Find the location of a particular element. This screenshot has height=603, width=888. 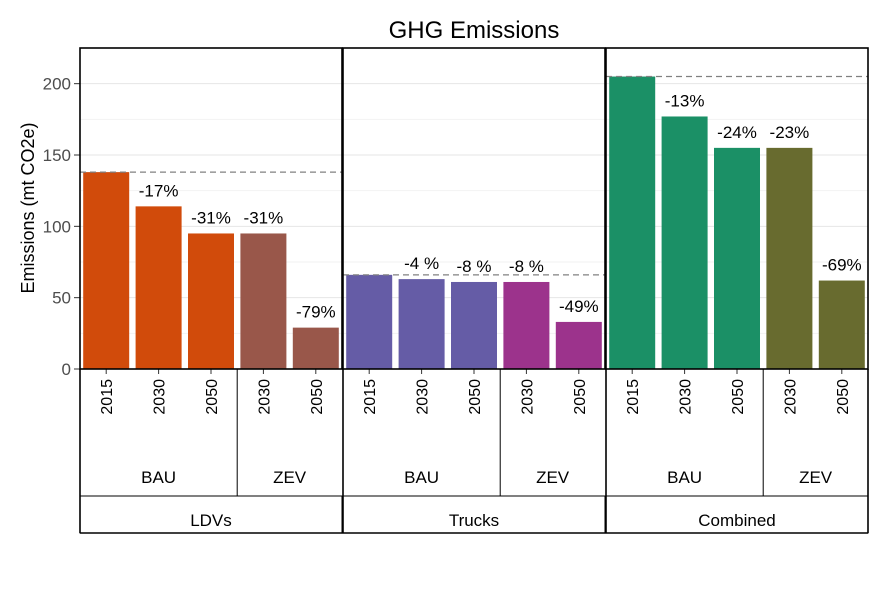

bar-combined-bau-2030 is located at coordinates (684, 242).